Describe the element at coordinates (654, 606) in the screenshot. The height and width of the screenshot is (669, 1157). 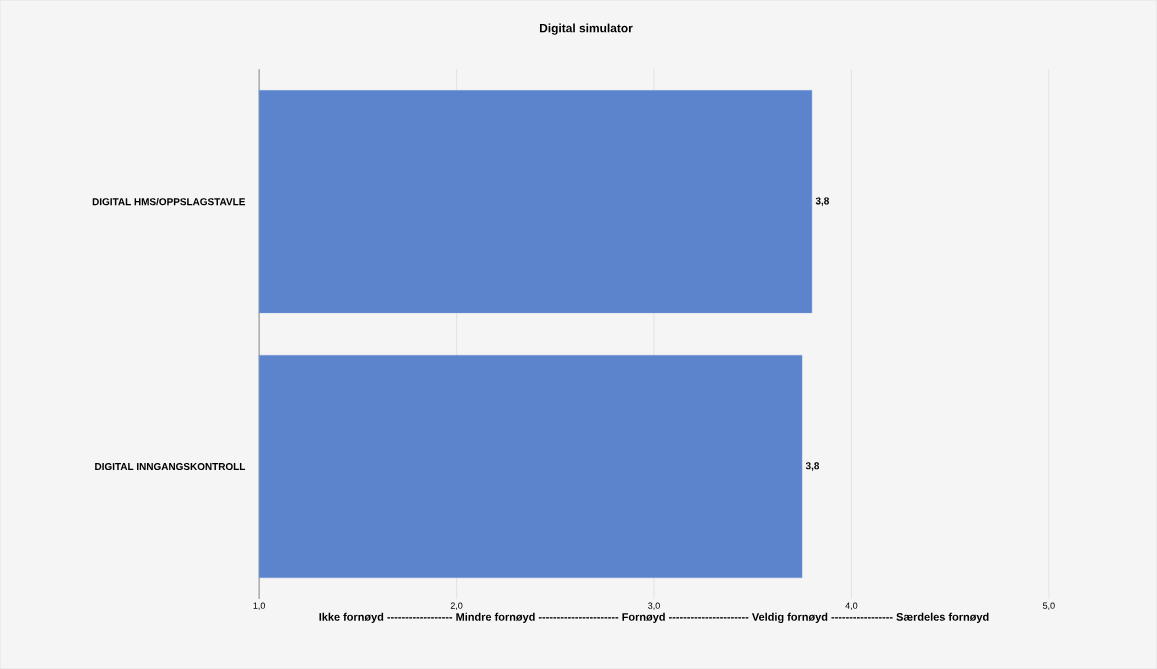
I see `x-tick-label: 3,0` at that location.